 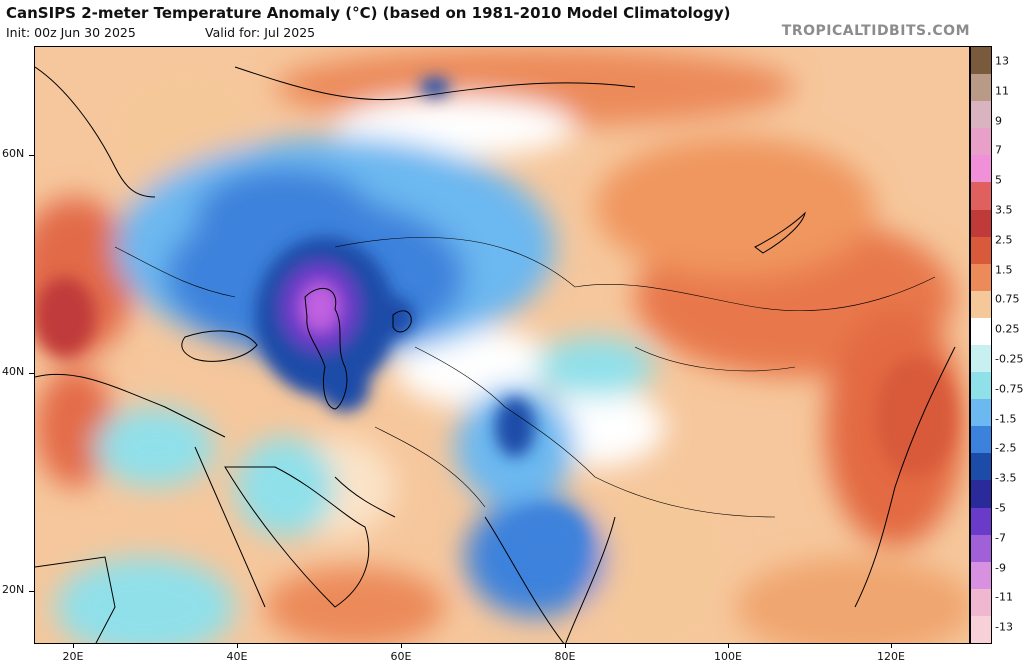 What do you see at coordinates (1004, 627) in the screenshot?
I see `colorbar-label: -13` at bounding box center [1004, 627].